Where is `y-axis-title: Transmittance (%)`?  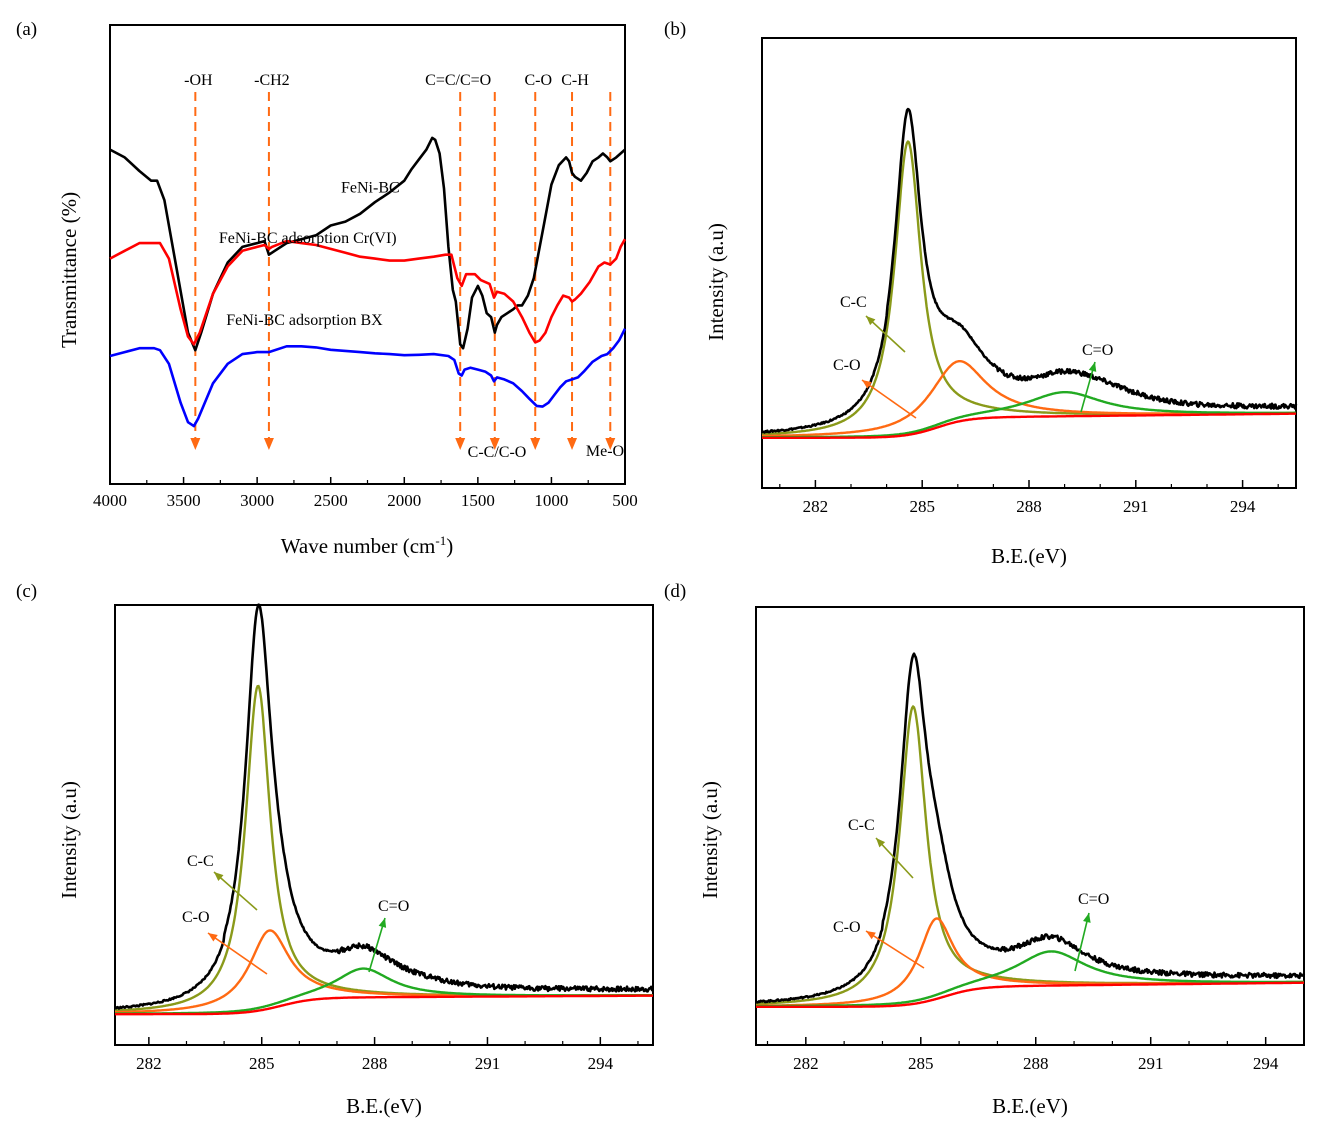 y-axis-title: Transmittance (%) is located at coordinates (69, 270).